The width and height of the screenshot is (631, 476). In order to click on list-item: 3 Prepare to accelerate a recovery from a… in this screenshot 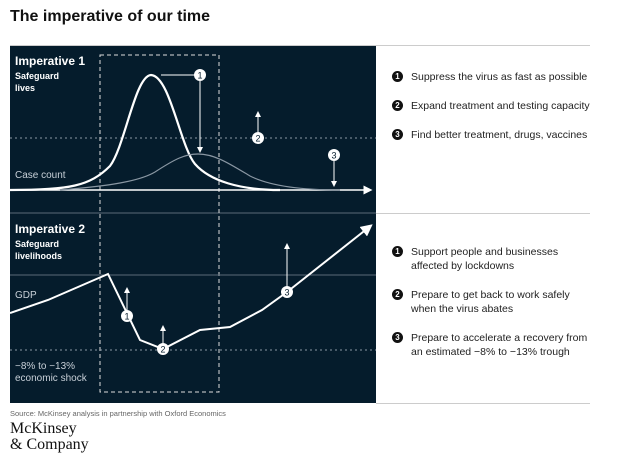, I will do `click(492, 345)`.